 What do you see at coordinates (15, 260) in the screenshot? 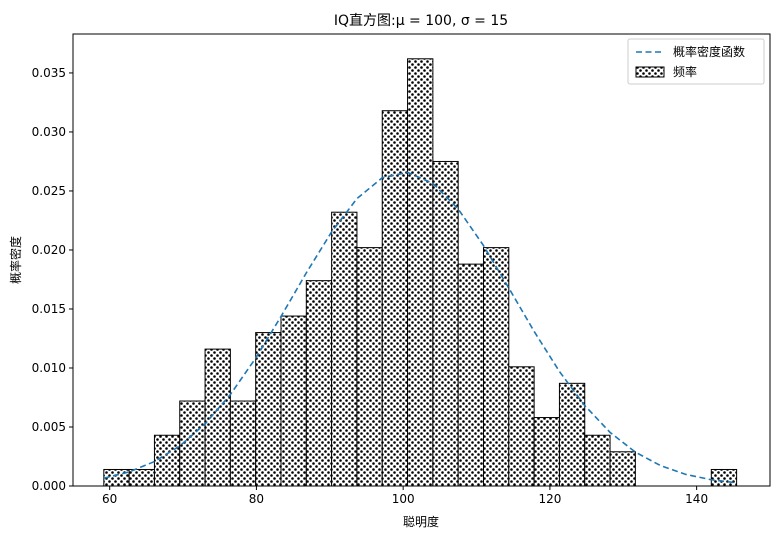
I see `y-axis-label: 概率密度` at bounding box center [15, 260].